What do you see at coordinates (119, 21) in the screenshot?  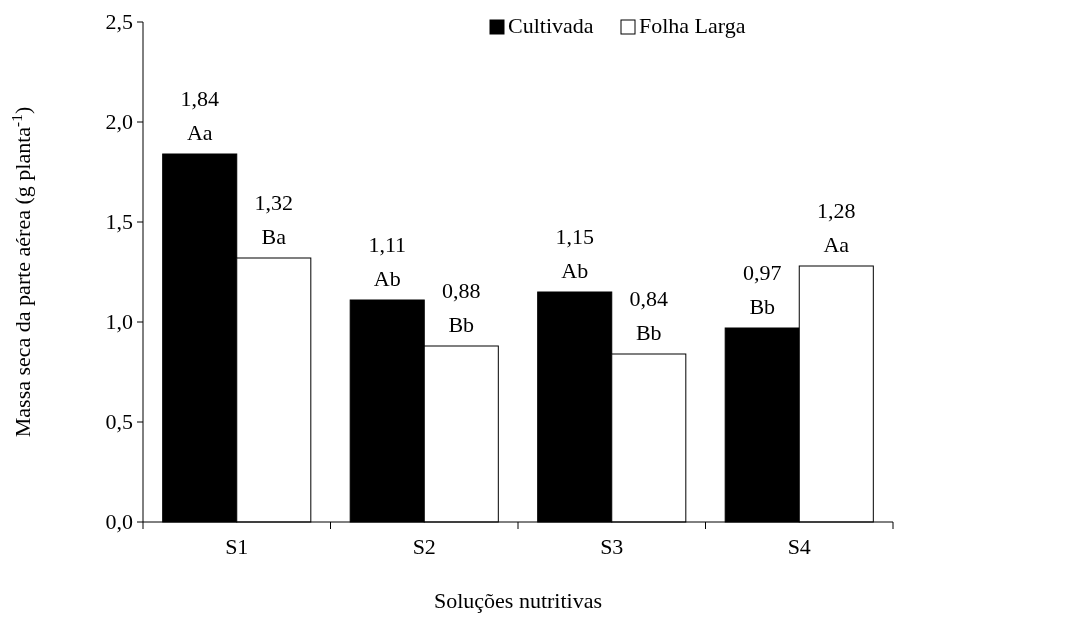 I see `y-tick-label: 2,5` at bounding box center [119, 21].